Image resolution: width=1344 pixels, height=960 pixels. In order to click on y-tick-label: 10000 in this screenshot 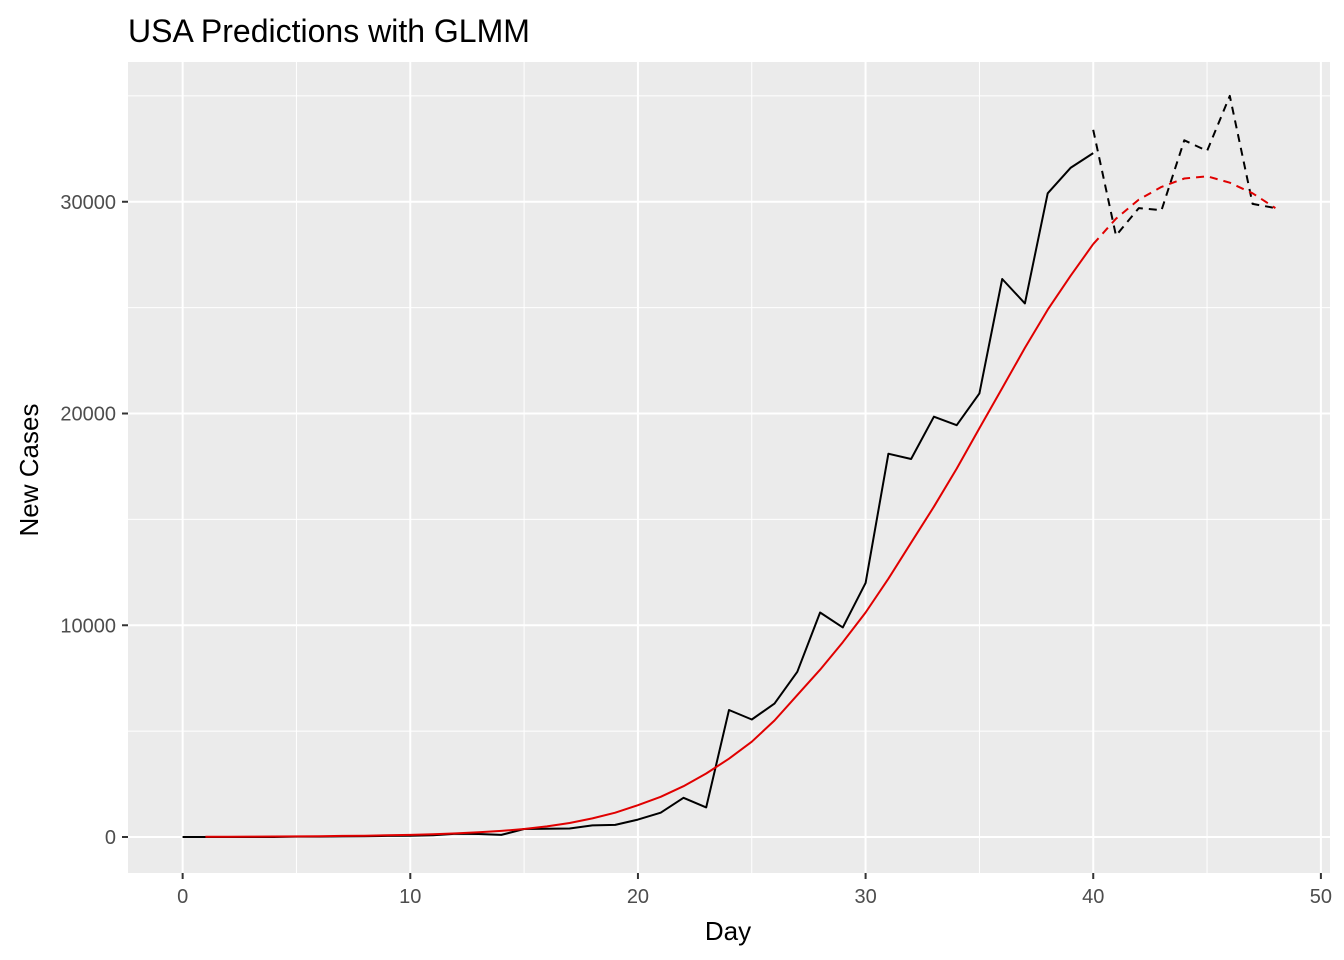, I will do `click(88, 626)`.